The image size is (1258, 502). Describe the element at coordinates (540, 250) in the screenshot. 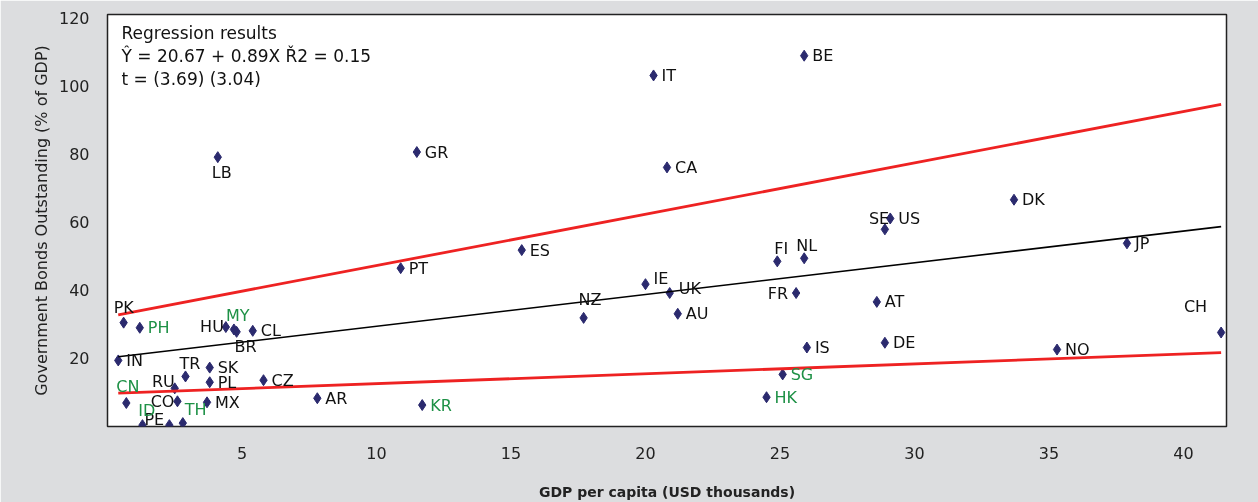

I see `data-label: ES` at that location.